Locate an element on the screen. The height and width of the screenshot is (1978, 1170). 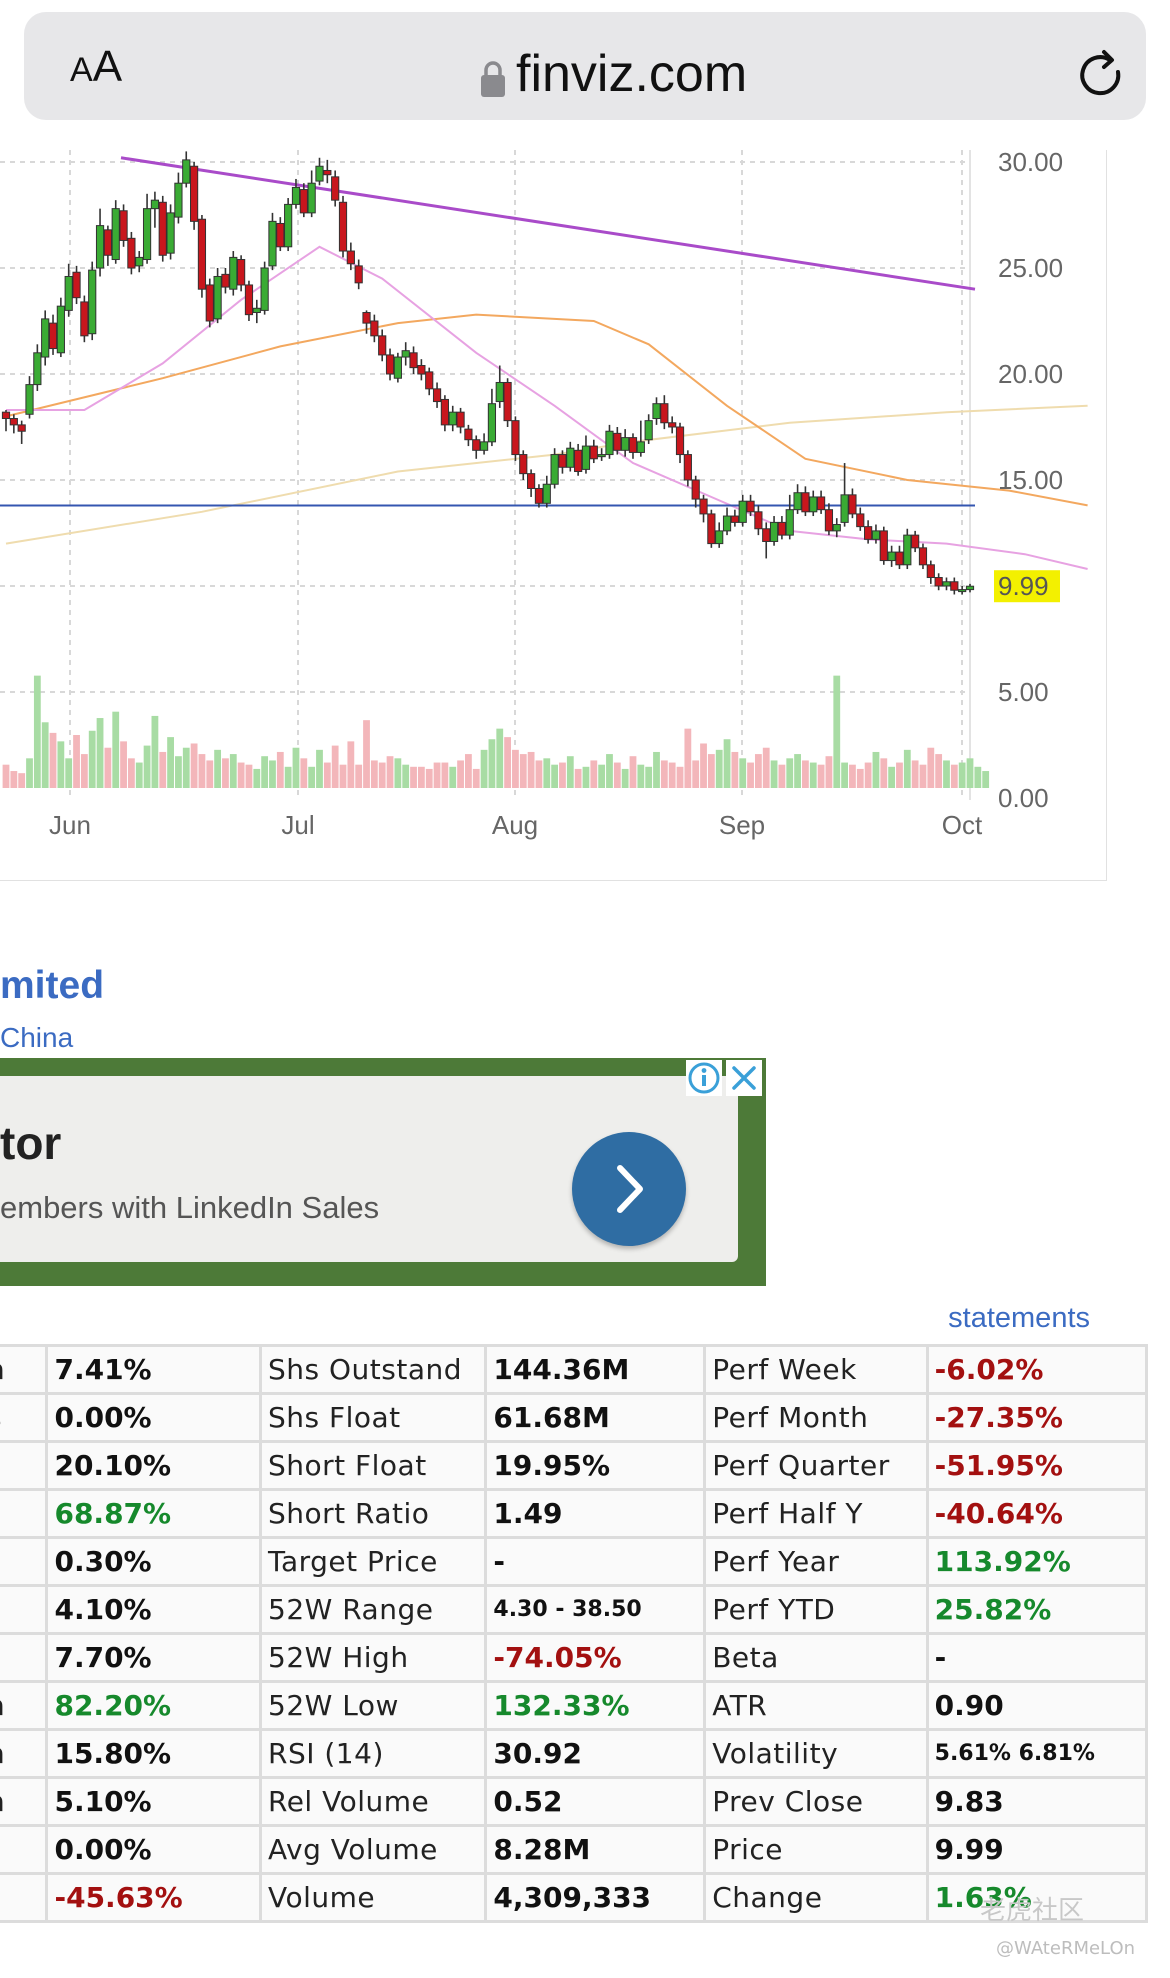
snapshot-label: Price is located at coordinates (816, 1849).